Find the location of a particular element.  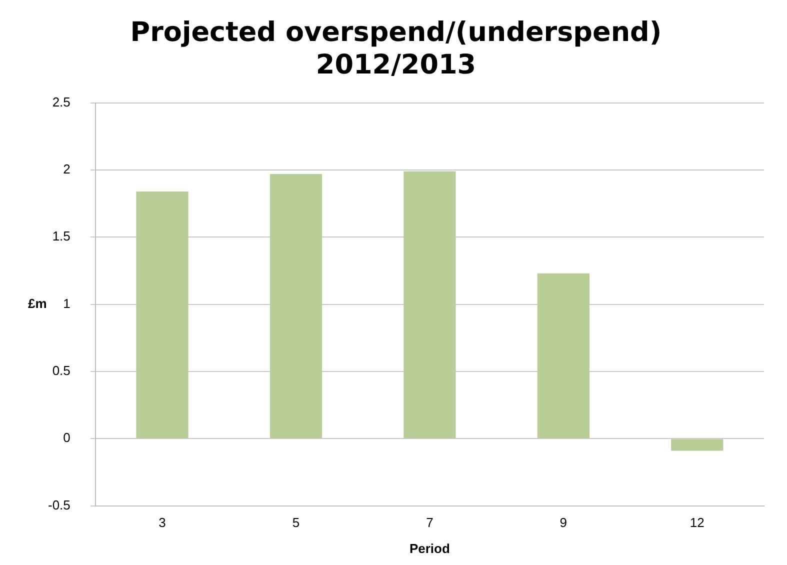

y-tick-label: 1.5 is located at coordinates (61, 236).